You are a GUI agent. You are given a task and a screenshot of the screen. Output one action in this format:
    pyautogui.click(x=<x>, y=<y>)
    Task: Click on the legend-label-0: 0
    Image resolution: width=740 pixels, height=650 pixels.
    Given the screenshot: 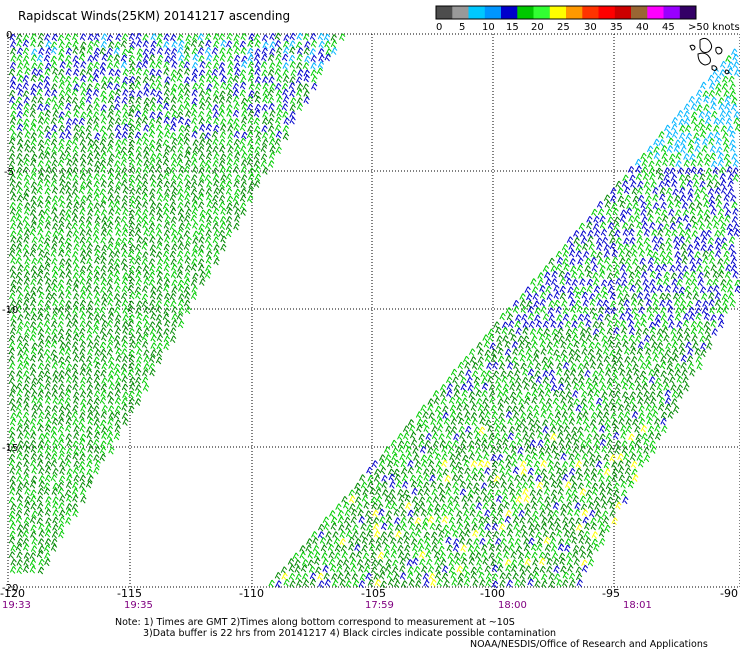 What is the action you would take?
    pyautogui.click(x=439, y=27)
    